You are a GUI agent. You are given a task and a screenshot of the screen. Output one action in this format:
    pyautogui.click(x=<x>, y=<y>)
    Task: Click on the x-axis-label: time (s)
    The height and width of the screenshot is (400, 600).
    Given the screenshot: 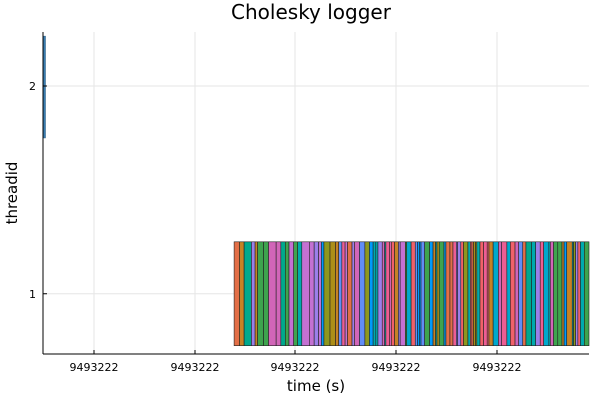 What is the action you would take?
    pyautogui.click(x=316, y=386)
    